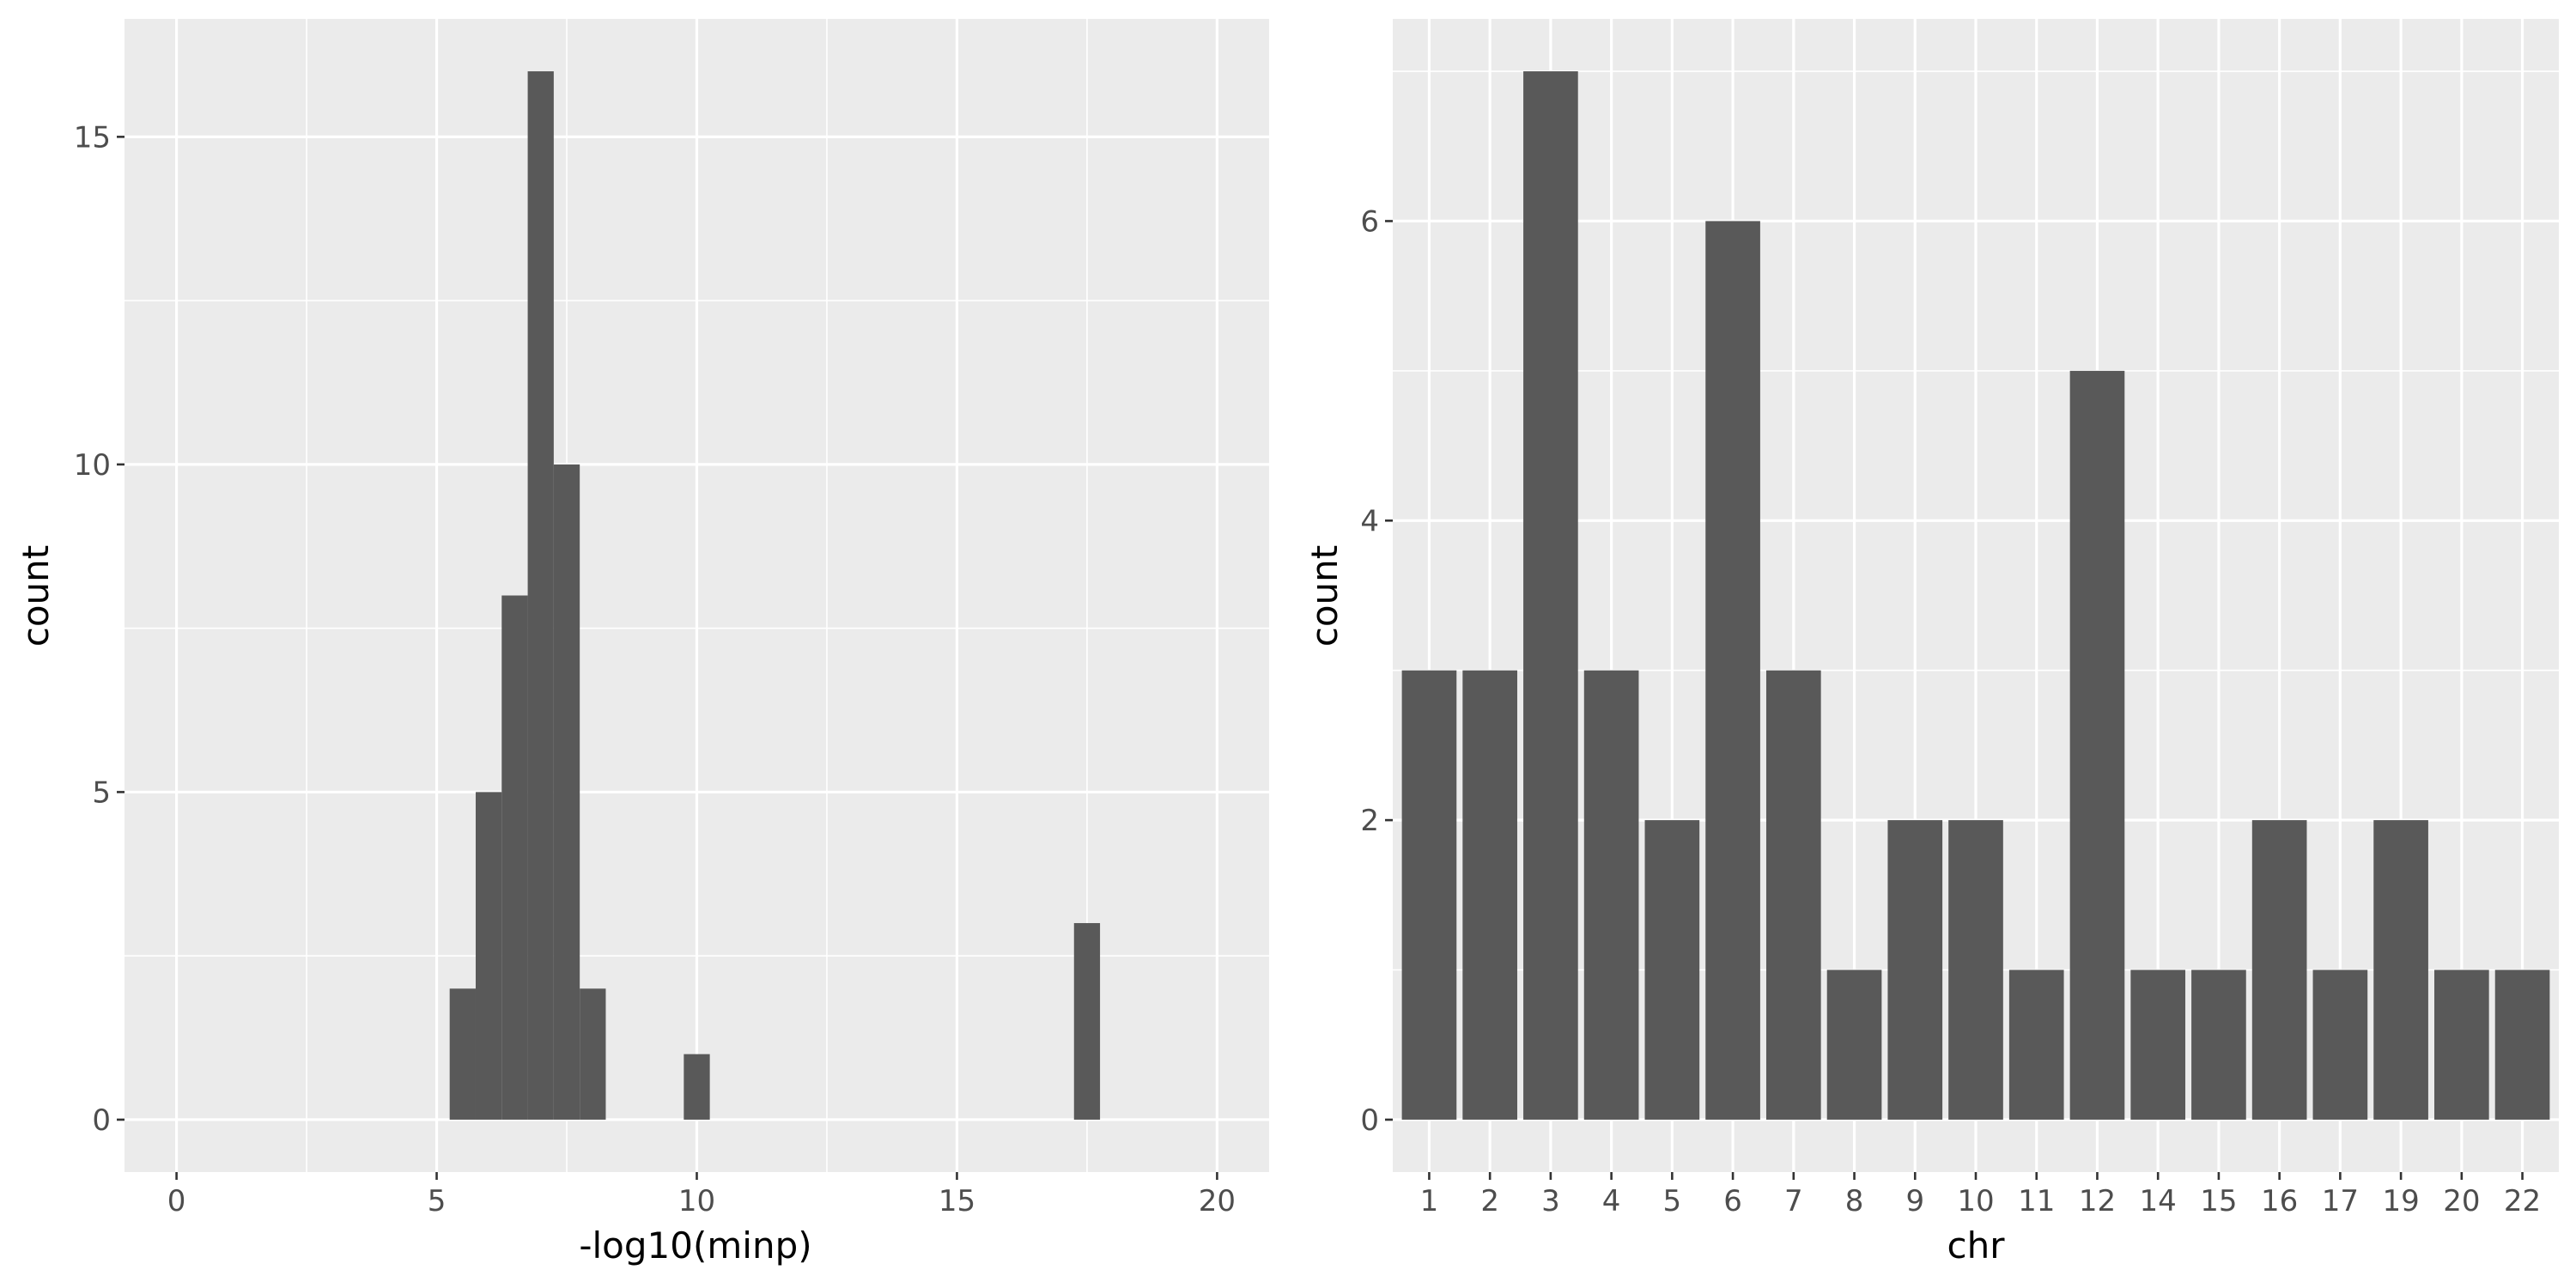 This screenshot has width=2576, height=1288. I want to click on chromosome-x-tick-label: 14, so click(2158, 1201).